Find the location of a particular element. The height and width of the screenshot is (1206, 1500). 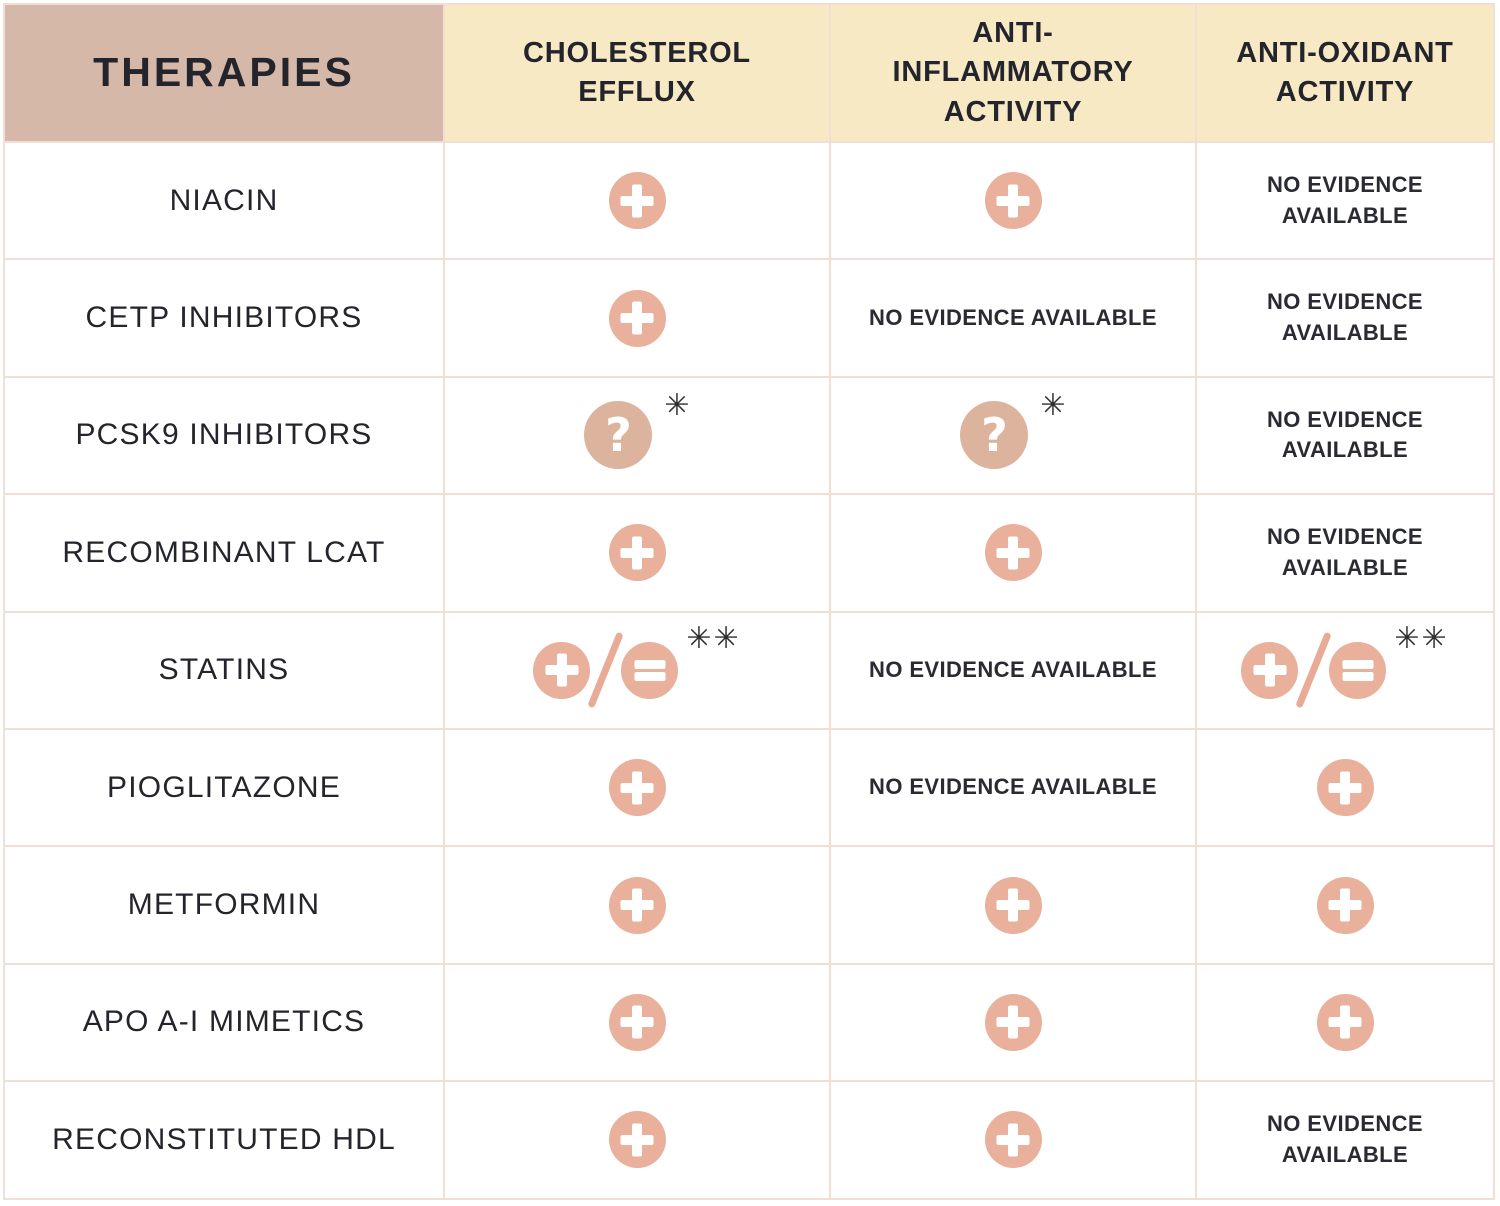

column-header-label: THERAPIES is located at coordinates (224, 72).